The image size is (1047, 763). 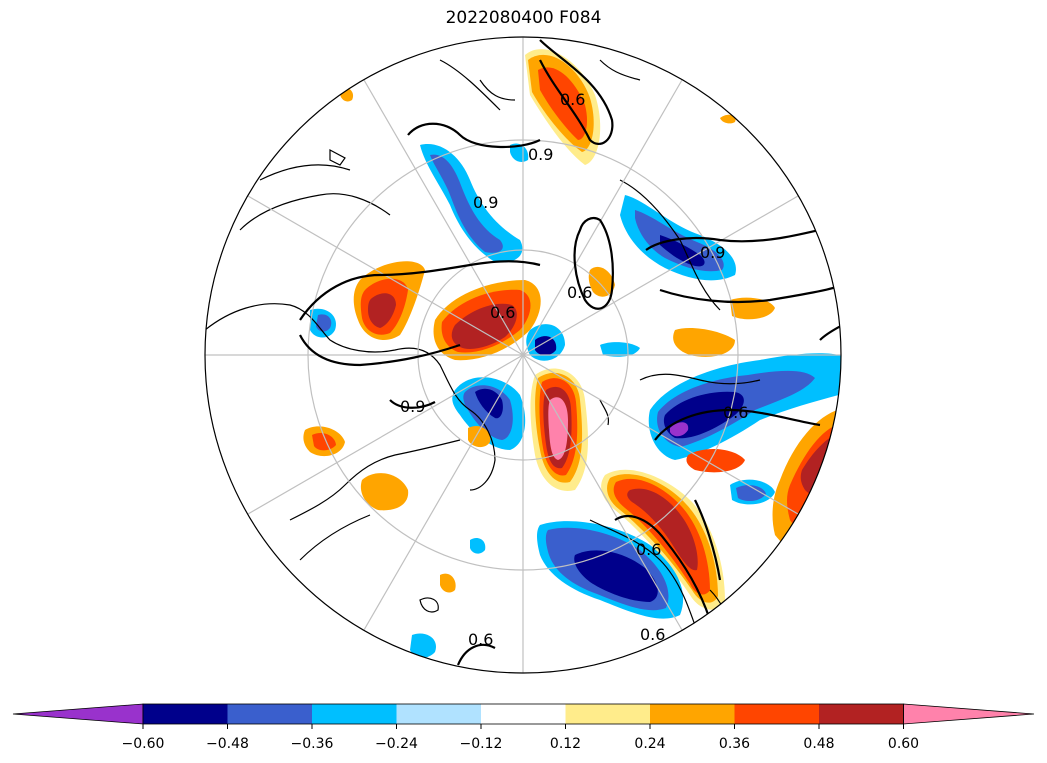 What do you see at coordinates (481, 744) in the screenshot?
I see `colorbar-tick-label: −0.12` at bounding box center [481, 744].